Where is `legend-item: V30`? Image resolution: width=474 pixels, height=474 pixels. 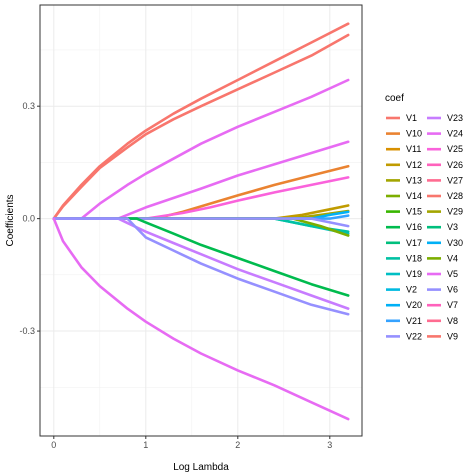 legend-item: V30 is located at coordinates (445, 243).